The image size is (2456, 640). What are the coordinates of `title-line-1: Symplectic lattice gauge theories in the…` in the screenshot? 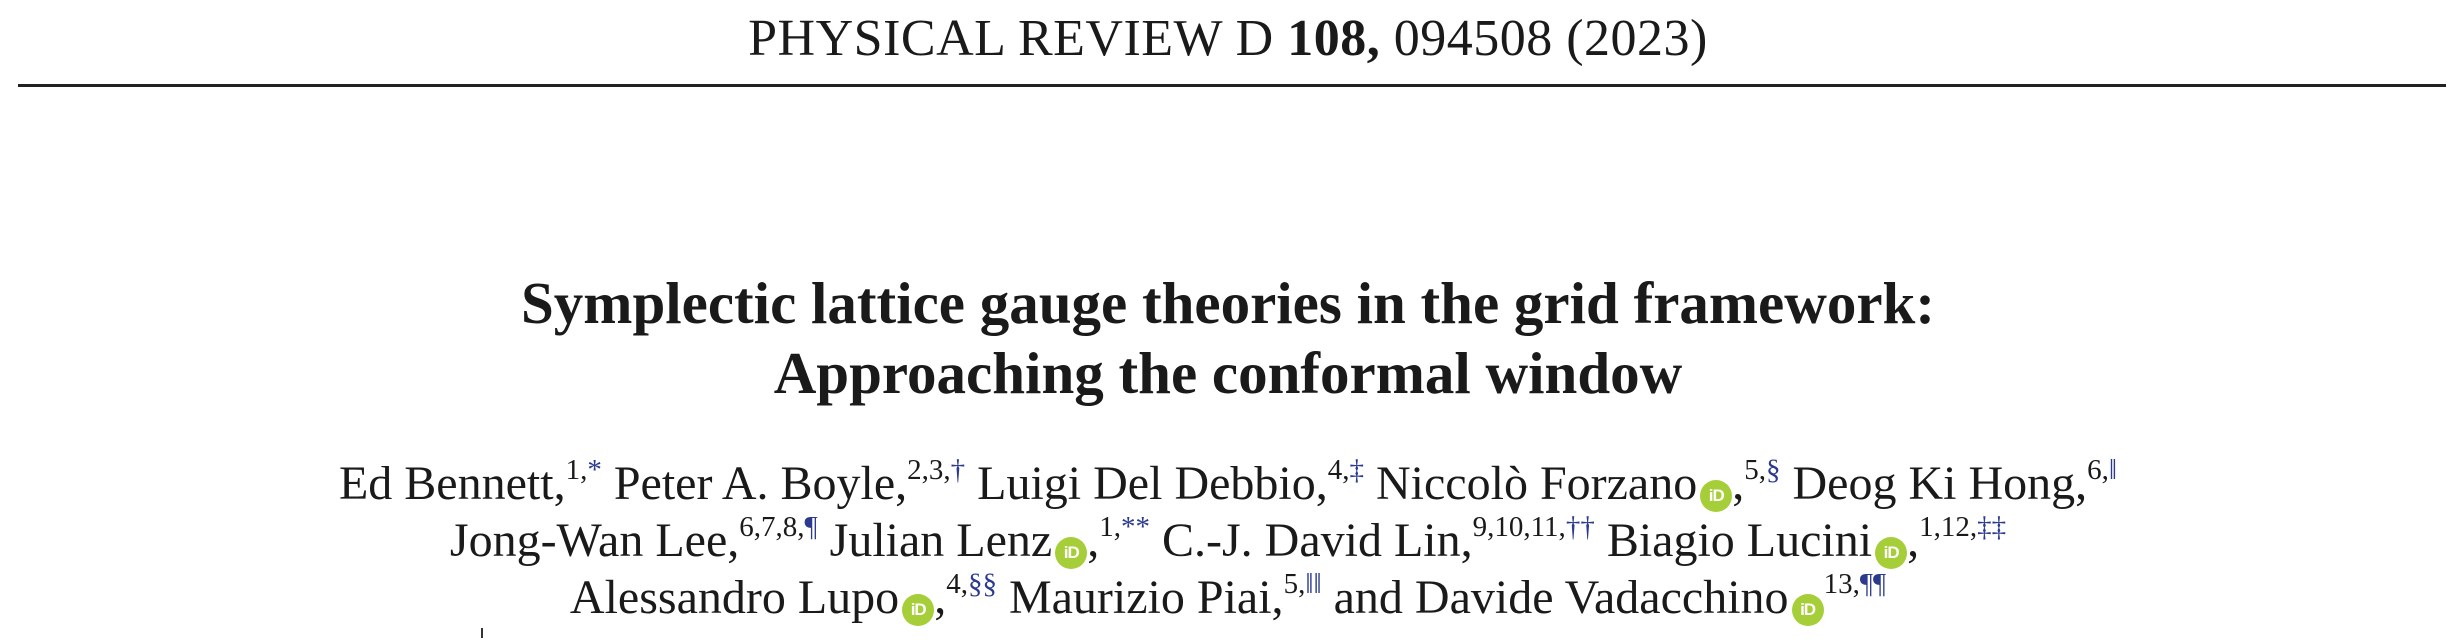 It's located at (1227, 303).